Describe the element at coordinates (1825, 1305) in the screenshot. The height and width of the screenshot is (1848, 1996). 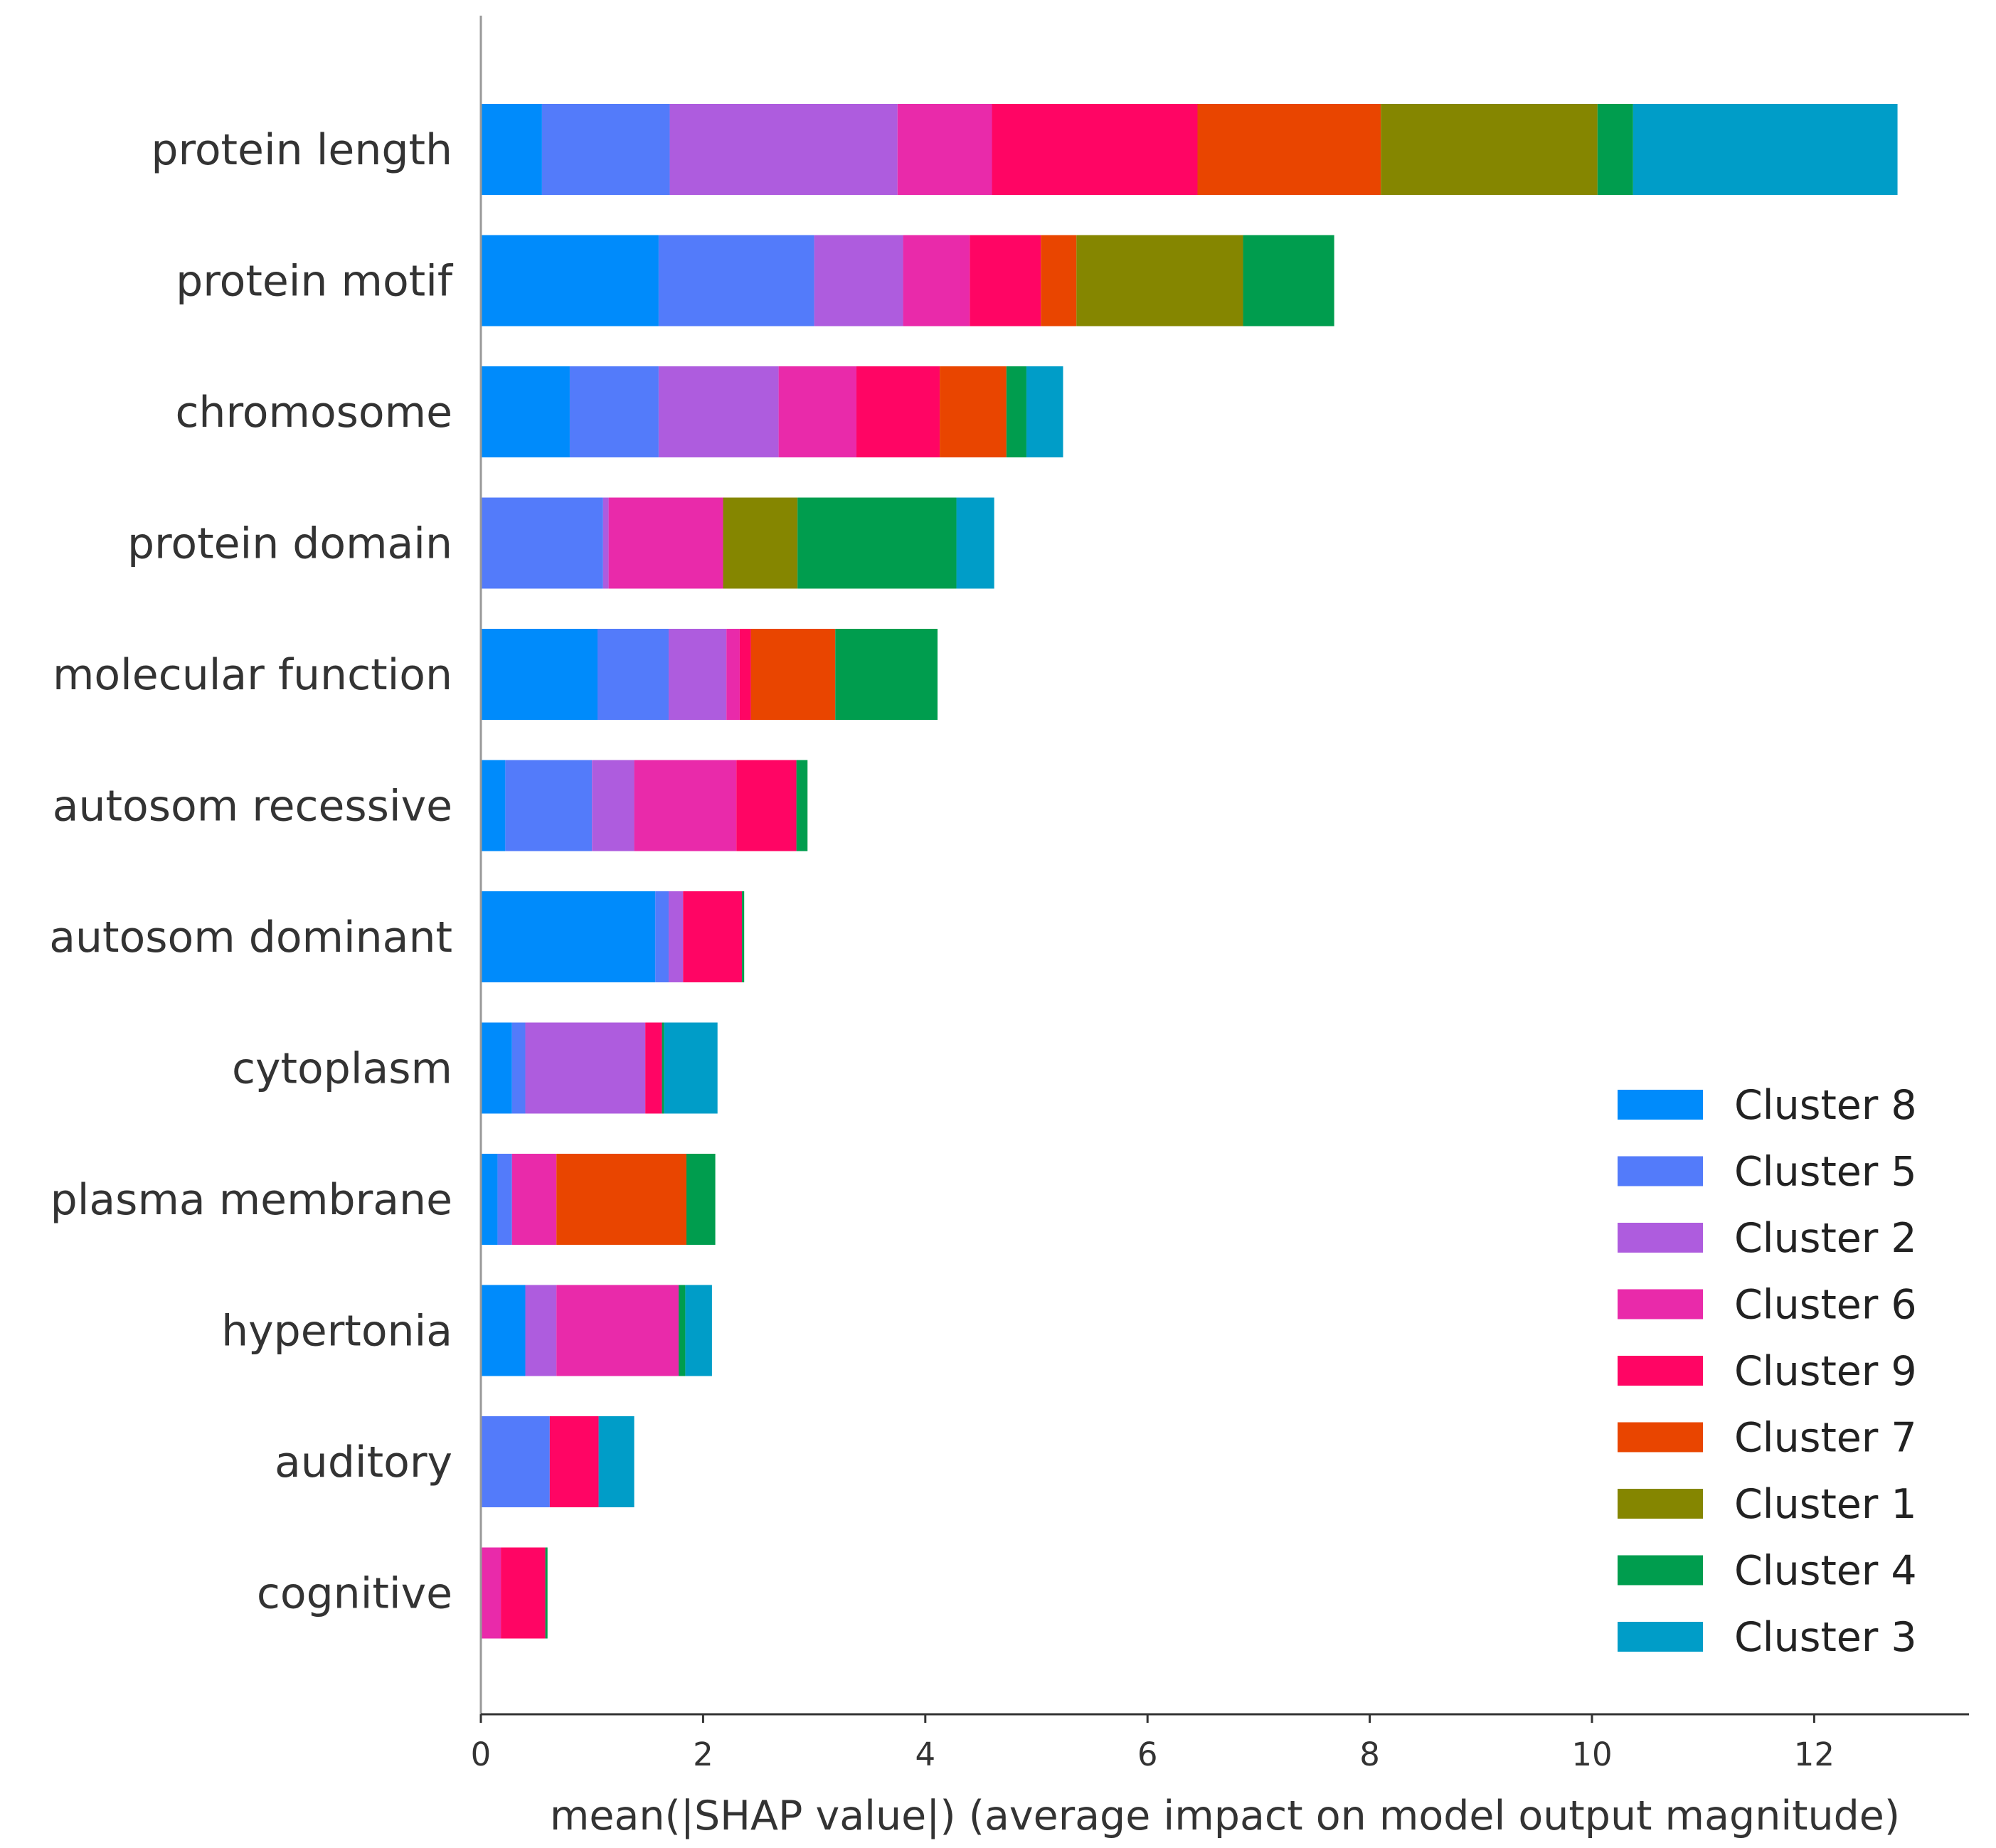
I see `legend-label-cluster-6: Cluster 6` at that location.